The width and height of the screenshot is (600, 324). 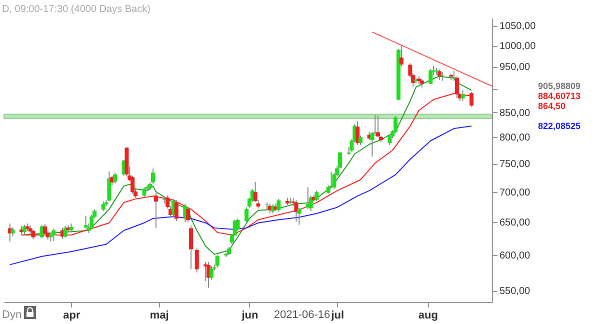 What do you see at coordinates (552, 106) in the screenshot?
I see `text: 864,50` at bounding box center [552, 106].